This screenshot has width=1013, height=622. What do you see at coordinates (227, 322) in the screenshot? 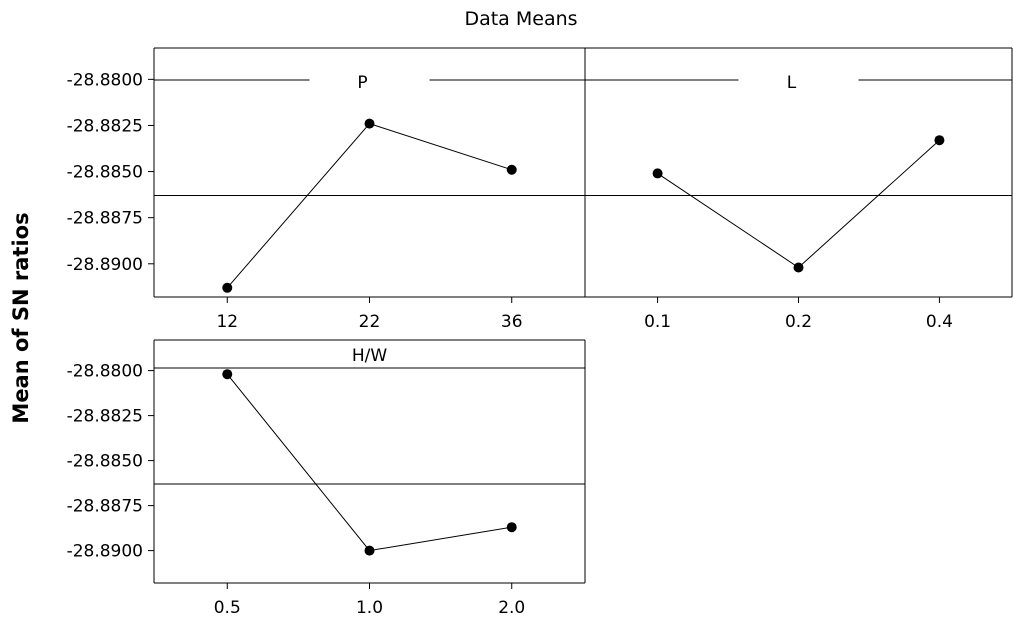
I see `x-tick-label: 12` at bounding box center [227, 322].